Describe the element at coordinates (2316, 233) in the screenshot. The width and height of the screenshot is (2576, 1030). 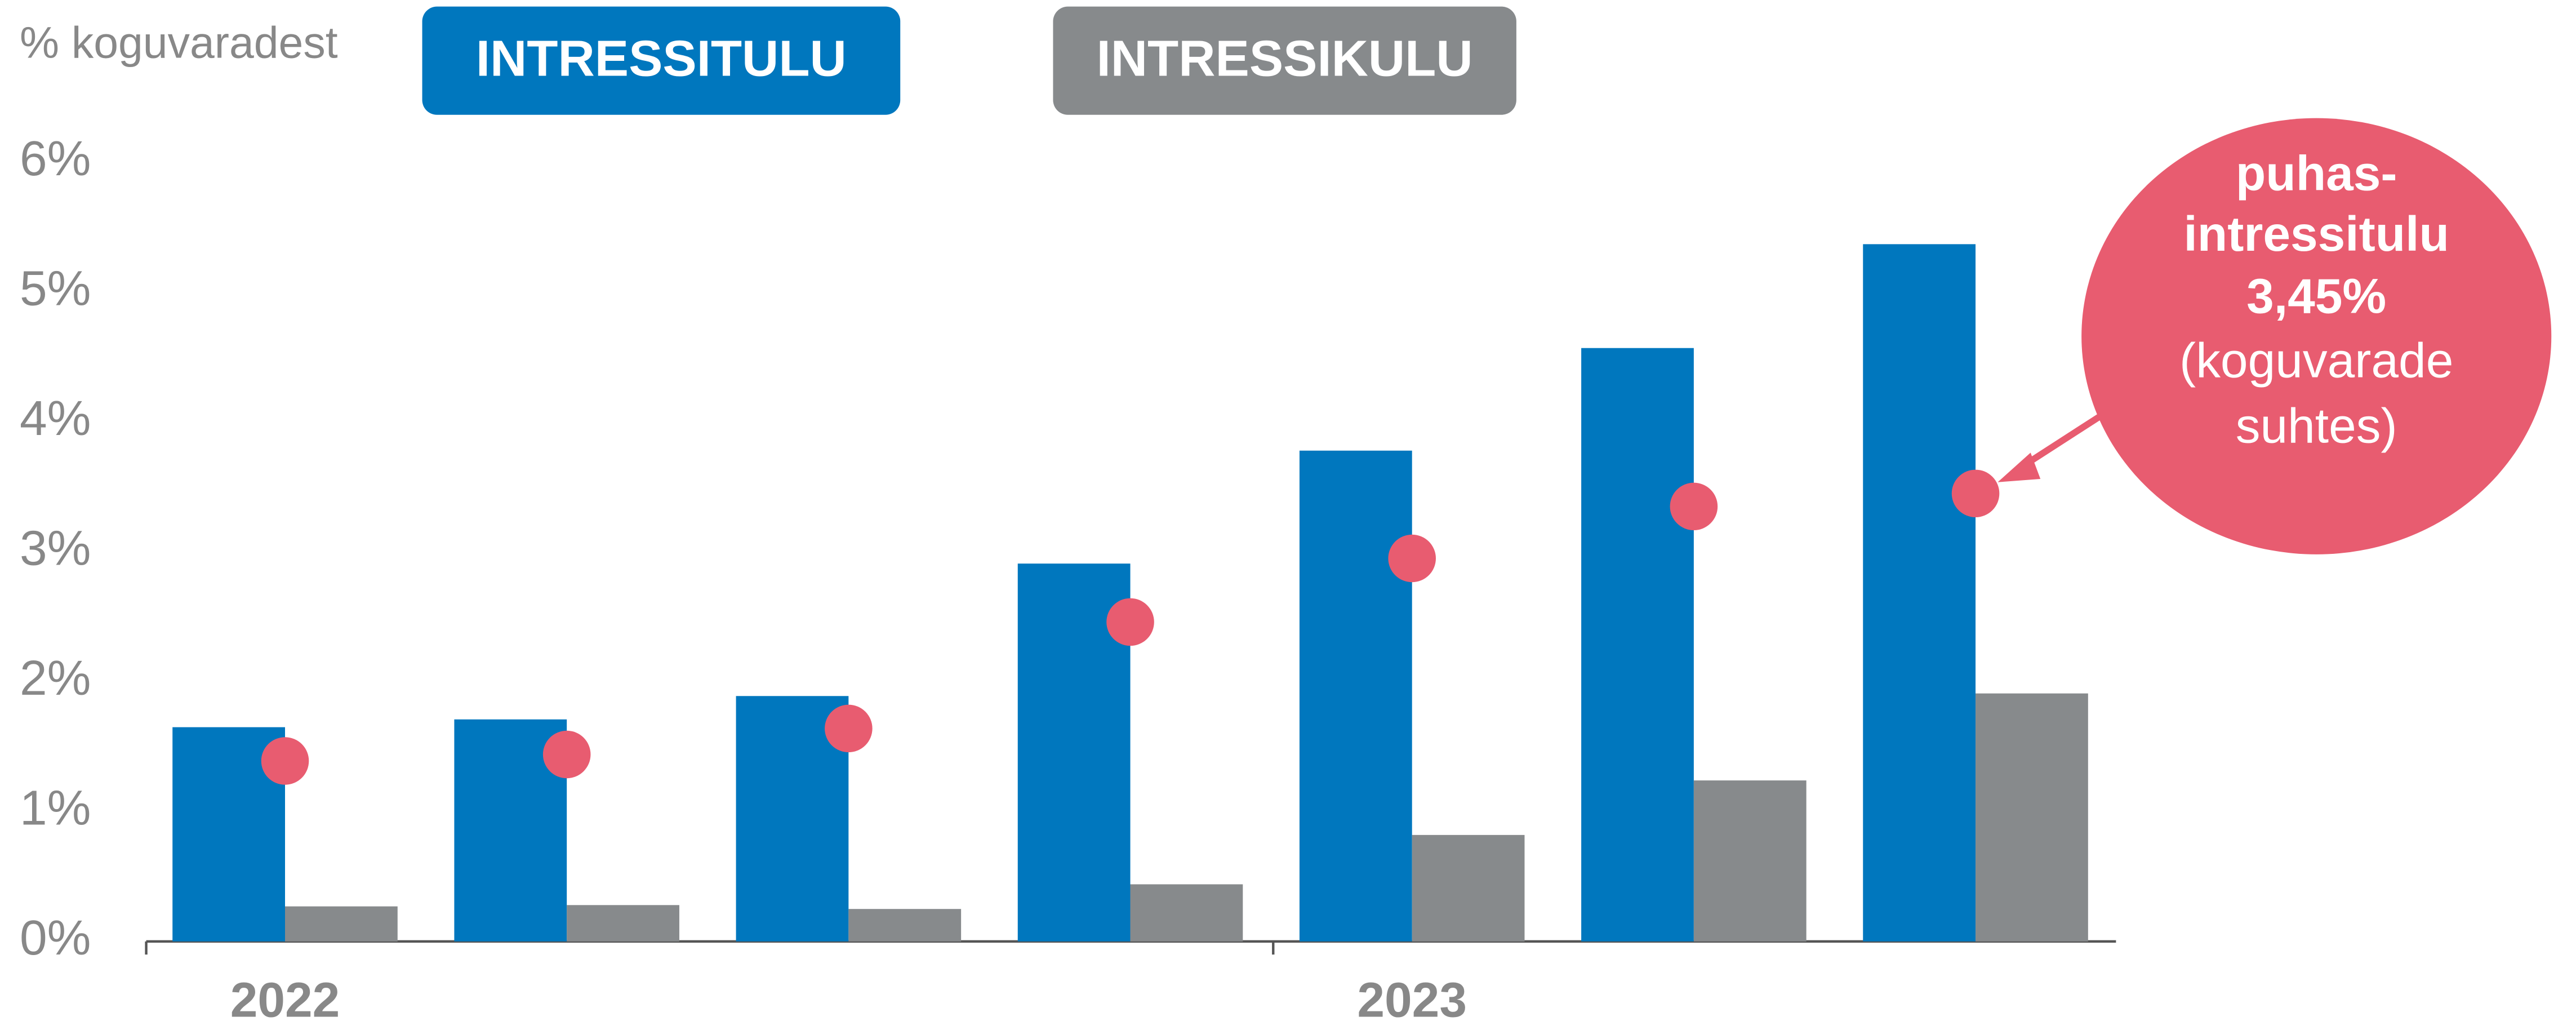
I see `annotation-text: intressitulu` at that location.